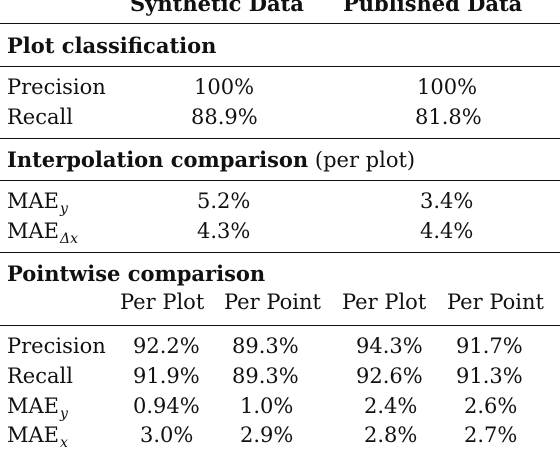 The width and height of the screenshot is (560, 451). Describe the element at coordinates (447, 201) in the screenshot. I see `cell-published-mae-y: 3.4%` at that location.